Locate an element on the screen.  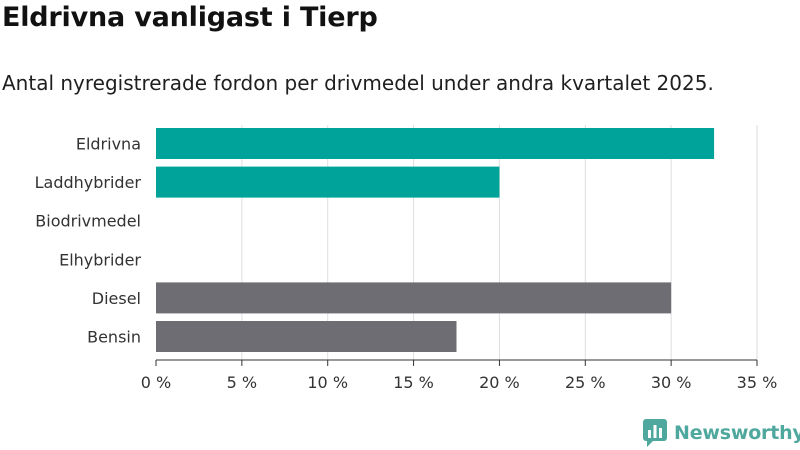
category-label: Laddhybrider is located at coordinates (88, 182).